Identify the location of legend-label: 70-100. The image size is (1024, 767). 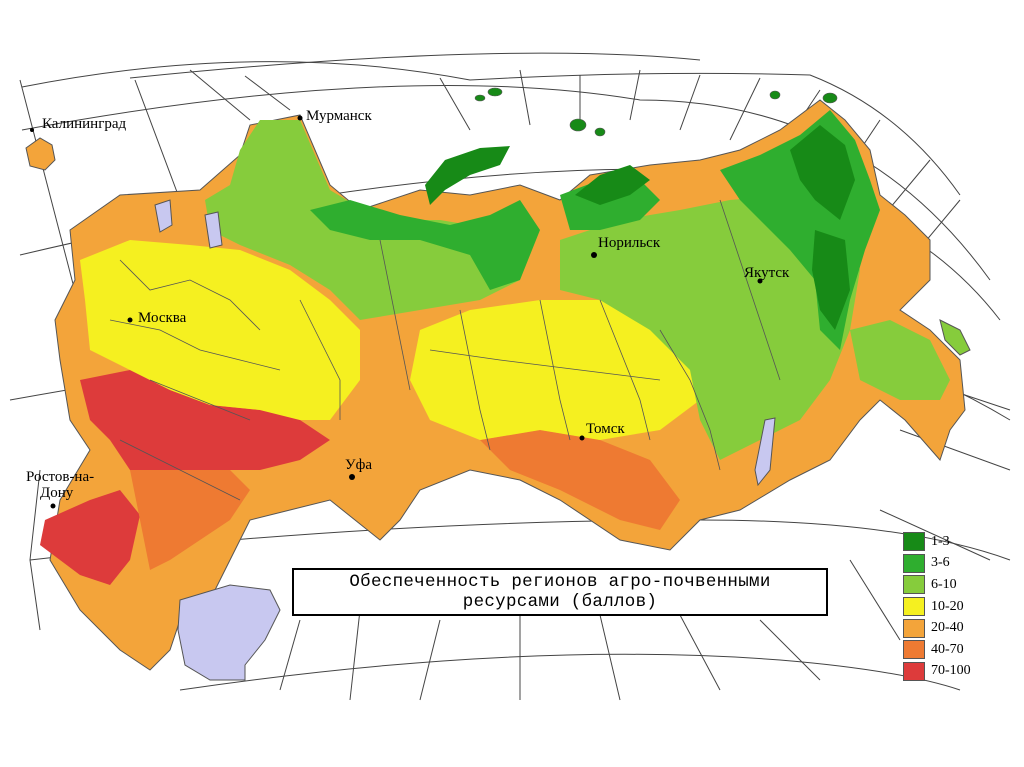
(951, 671).